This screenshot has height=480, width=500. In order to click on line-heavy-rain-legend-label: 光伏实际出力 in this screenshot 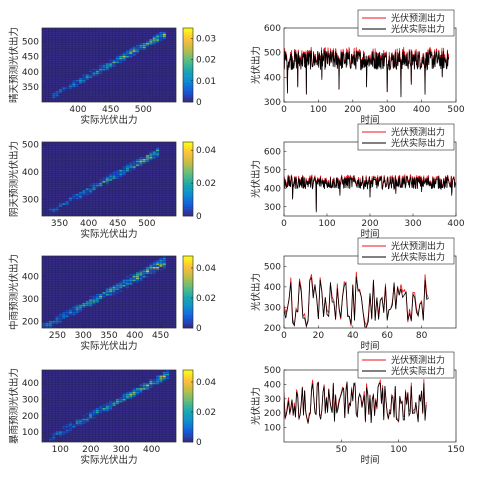, I will do `click(418, 371)`.